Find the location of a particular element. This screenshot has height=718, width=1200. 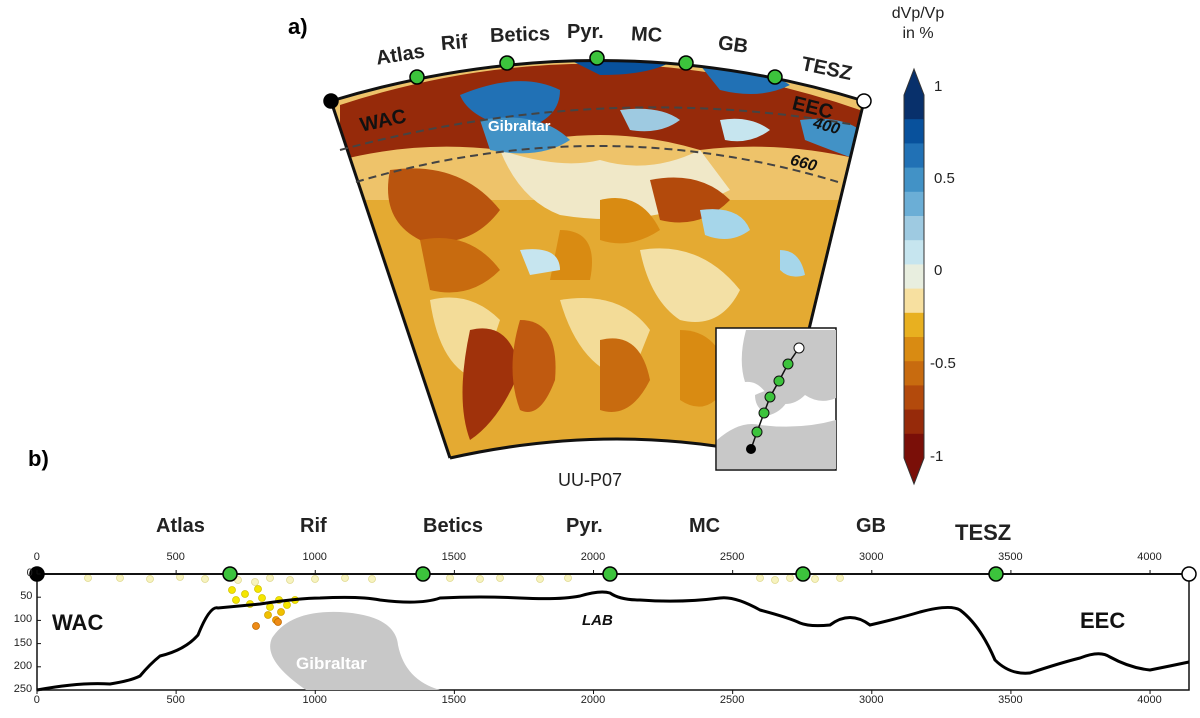

colorbar-max-extension is located at coordinates (914, 82).